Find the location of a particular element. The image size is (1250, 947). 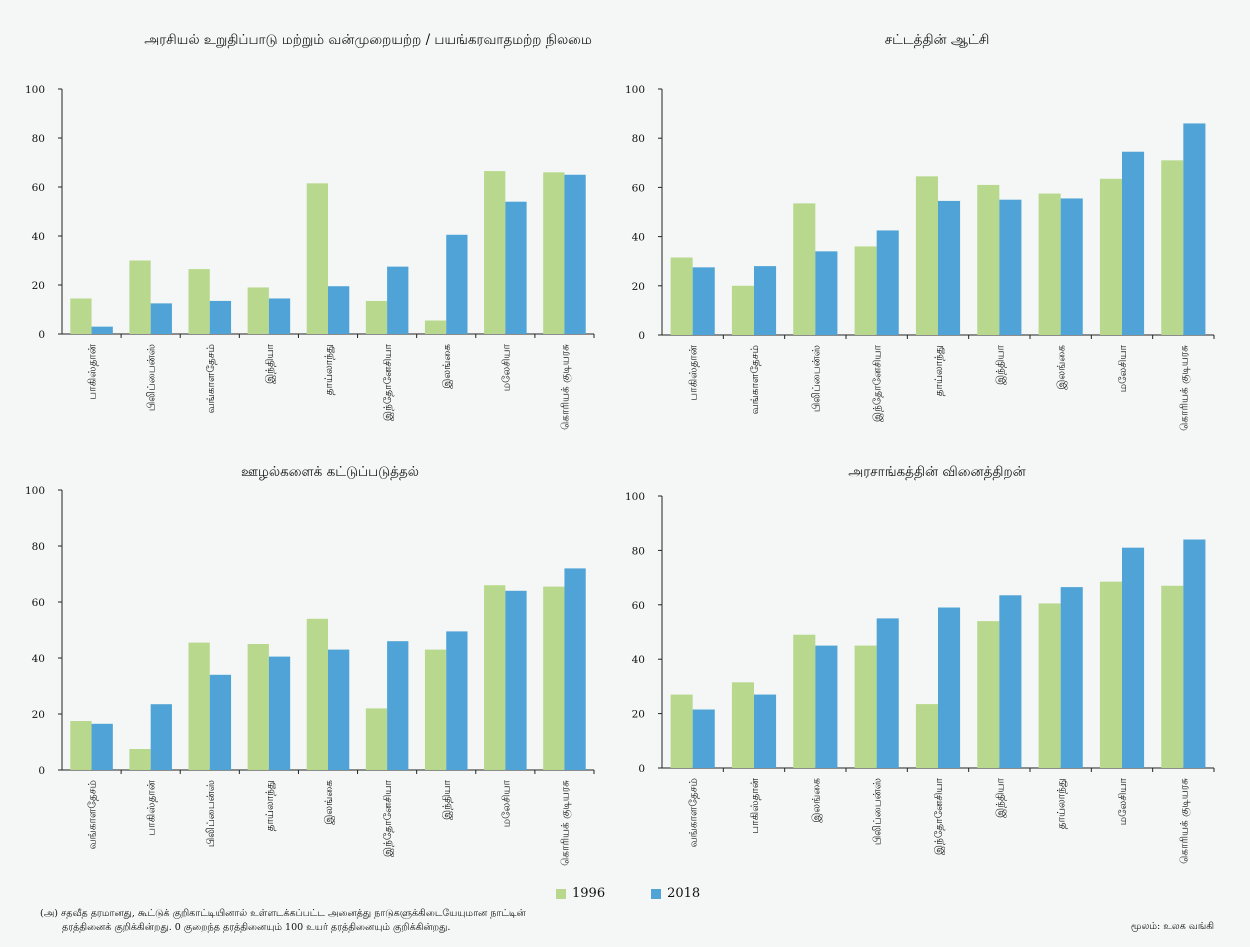

chart-title: சட்டத்தின் ஆட்சி is located at coordinates (937, 40).